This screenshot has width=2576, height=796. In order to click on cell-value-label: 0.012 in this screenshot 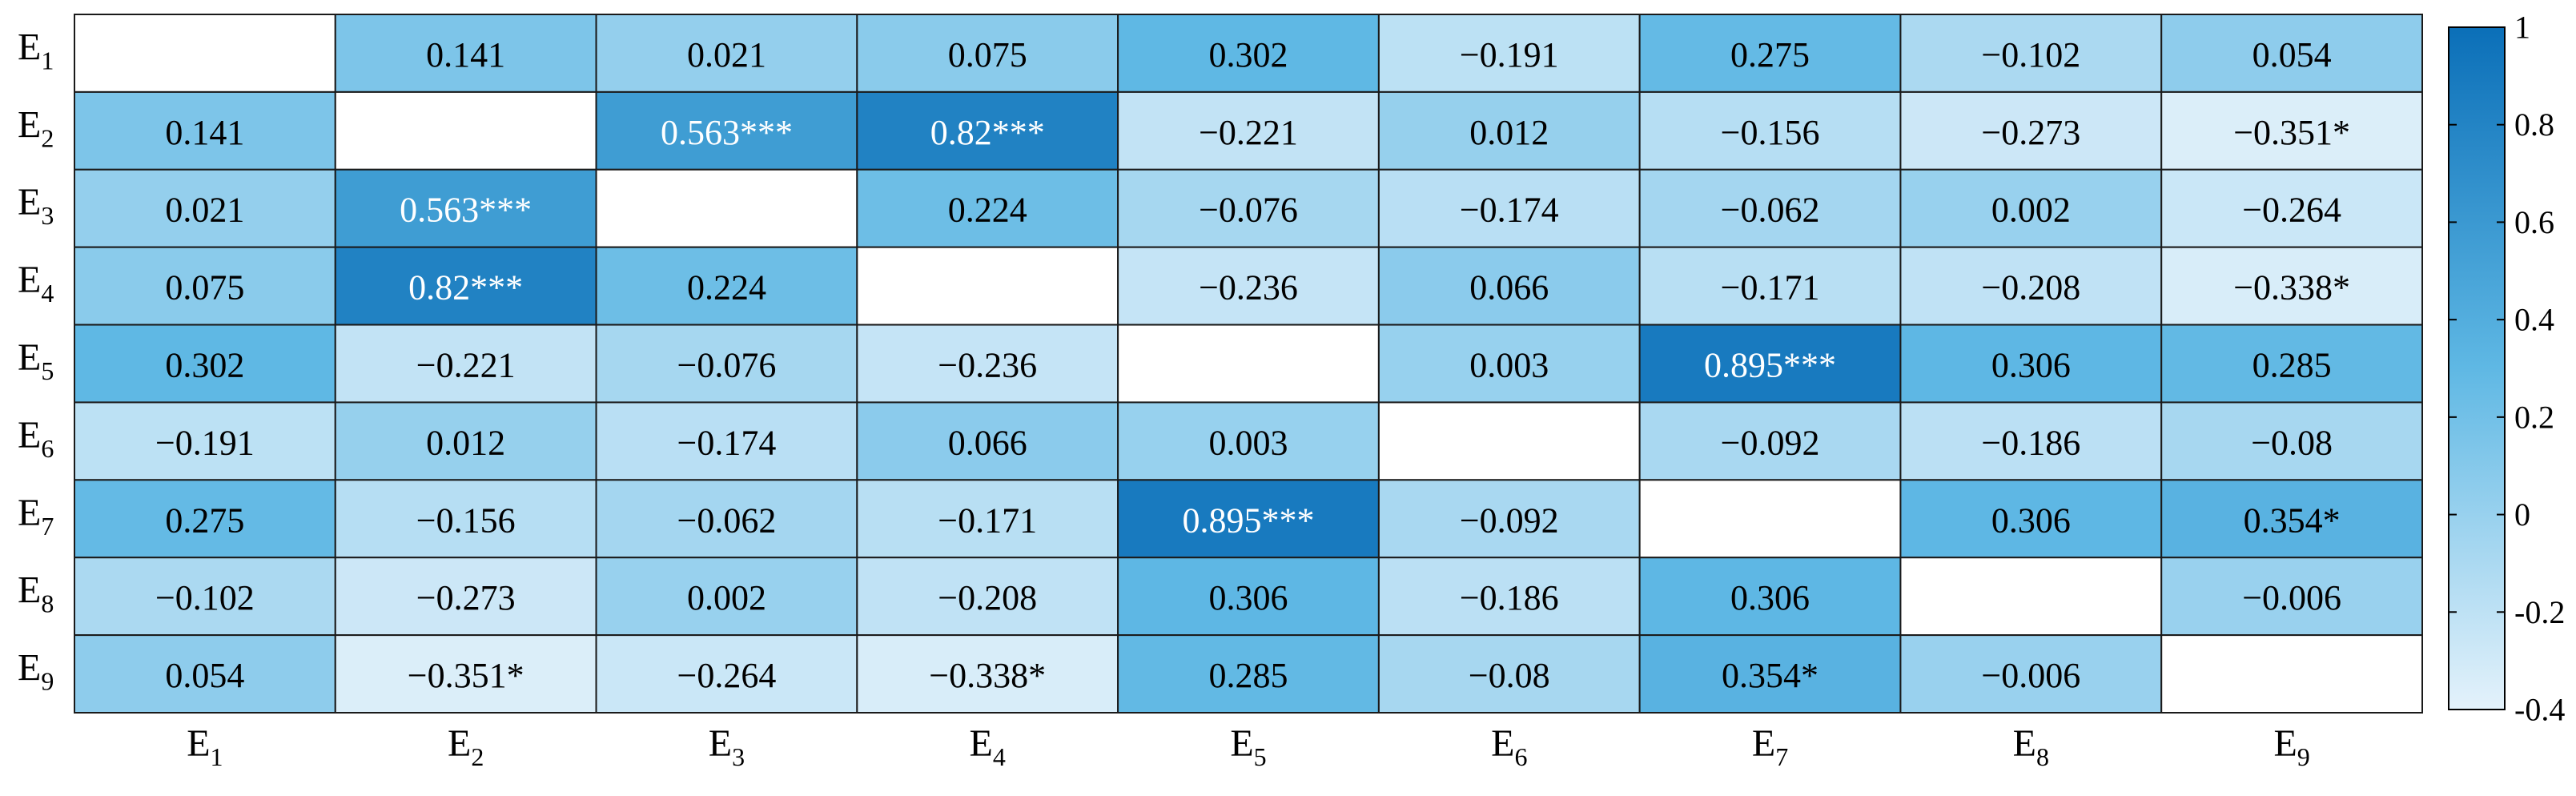, I will do `click(1509, 133)`.